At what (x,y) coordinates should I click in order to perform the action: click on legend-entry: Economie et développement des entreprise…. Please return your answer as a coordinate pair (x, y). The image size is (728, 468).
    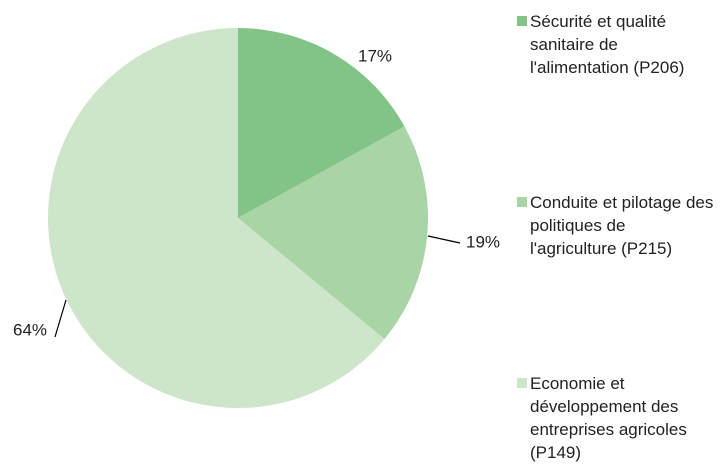
    Looking at the image, I should click on (616, 418).